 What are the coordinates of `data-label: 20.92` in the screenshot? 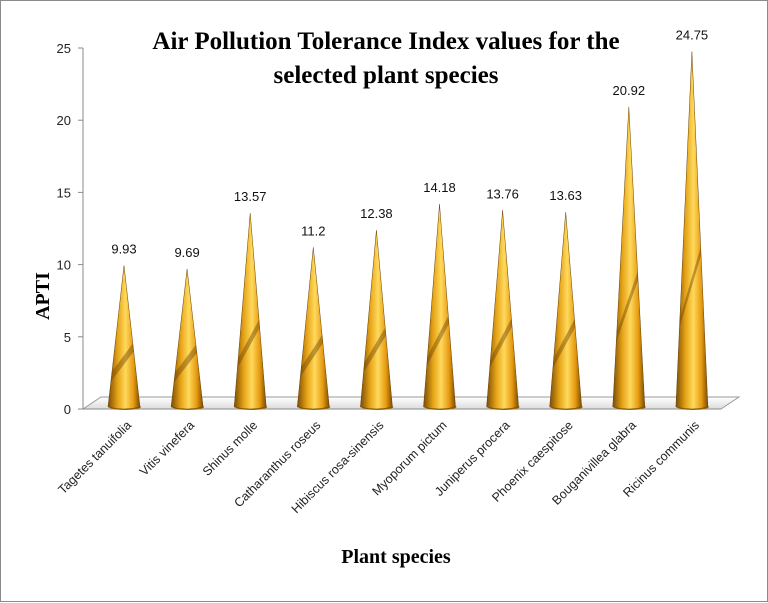 It's located at (629, 90).